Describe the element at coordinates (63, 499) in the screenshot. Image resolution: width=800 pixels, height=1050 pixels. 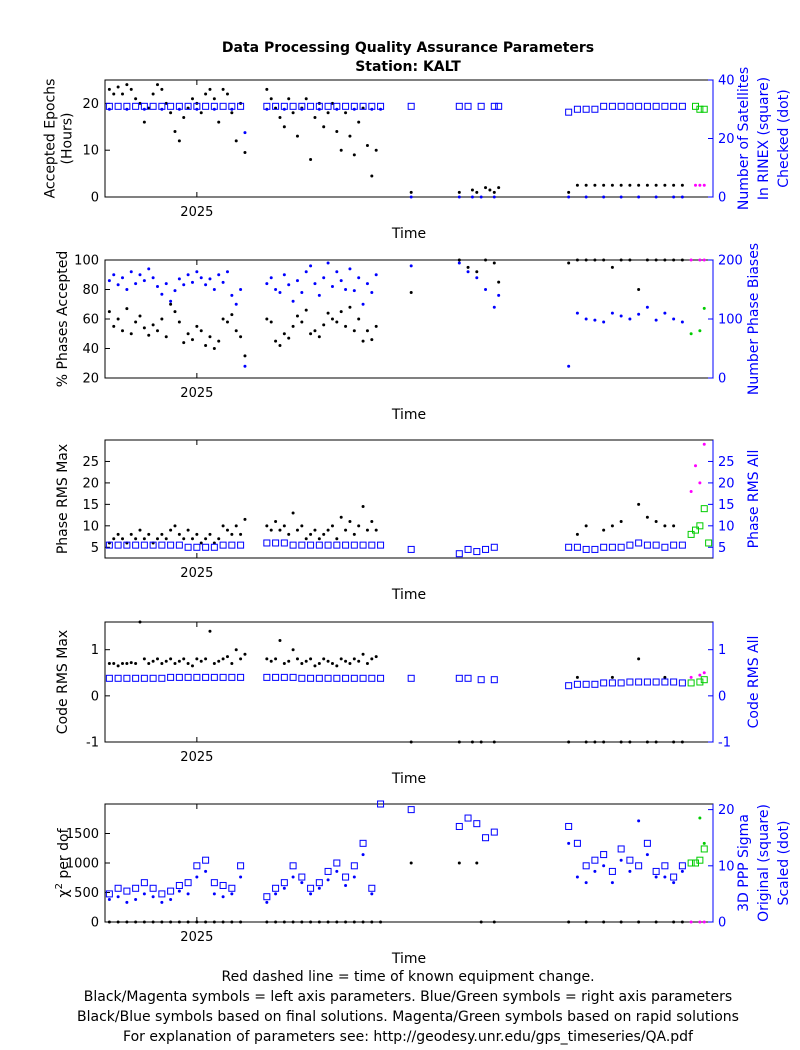
I see `left-axis-label: Phase RMS Max` at that location.